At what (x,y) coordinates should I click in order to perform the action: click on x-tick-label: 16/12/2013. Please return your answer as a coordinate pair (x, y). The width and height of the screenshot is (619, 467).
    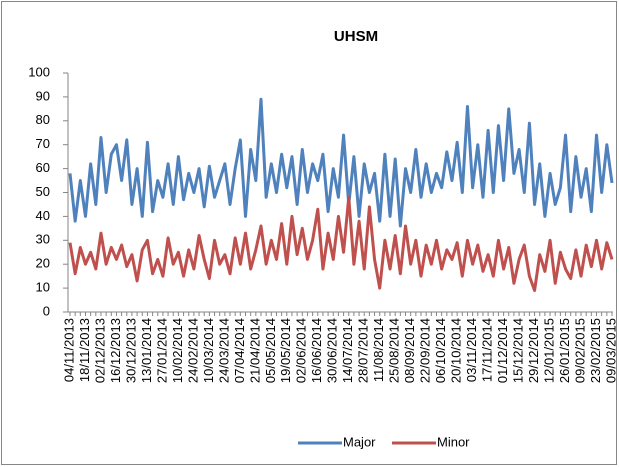
    Looking at the image, I should click on (115, 350).